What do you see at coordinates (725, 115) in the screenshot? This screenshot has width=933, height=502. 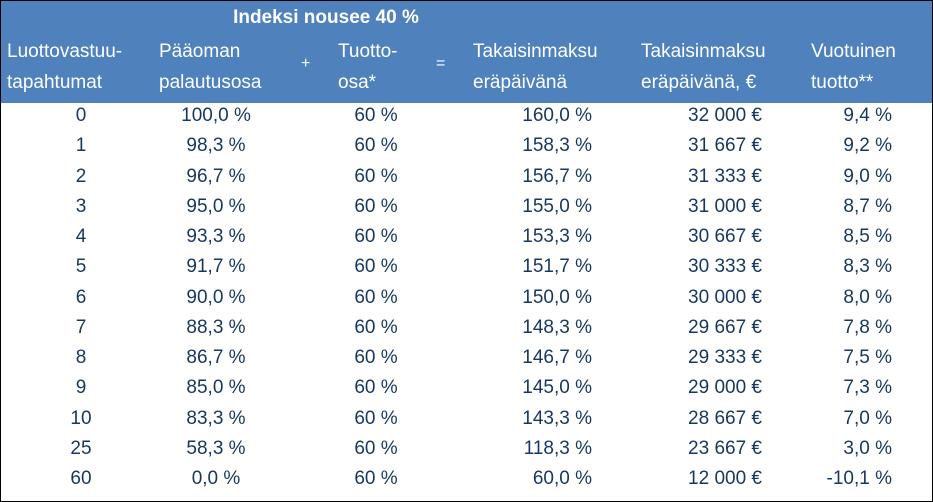 I see `cell-repayment-euro: 32 000 €` at bounding box center [725, 115].